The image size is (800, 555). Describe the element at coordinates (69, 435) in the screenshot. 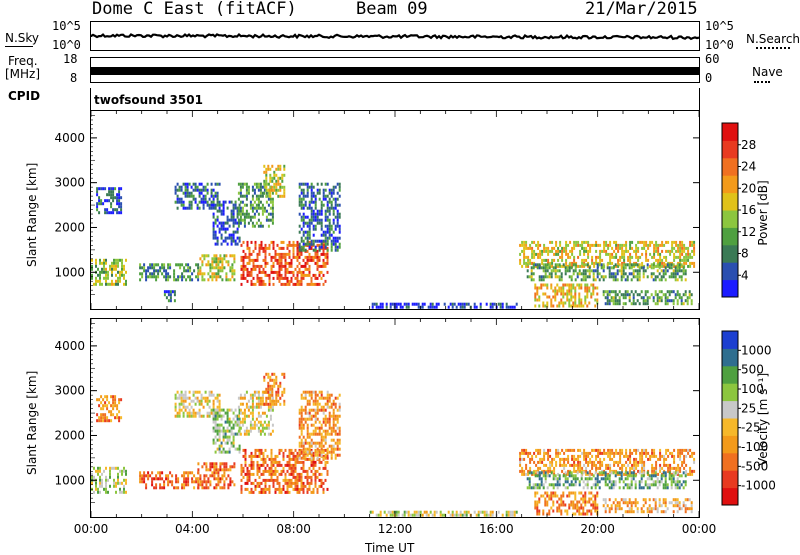

I see `ytick-label: 2000` at that location.